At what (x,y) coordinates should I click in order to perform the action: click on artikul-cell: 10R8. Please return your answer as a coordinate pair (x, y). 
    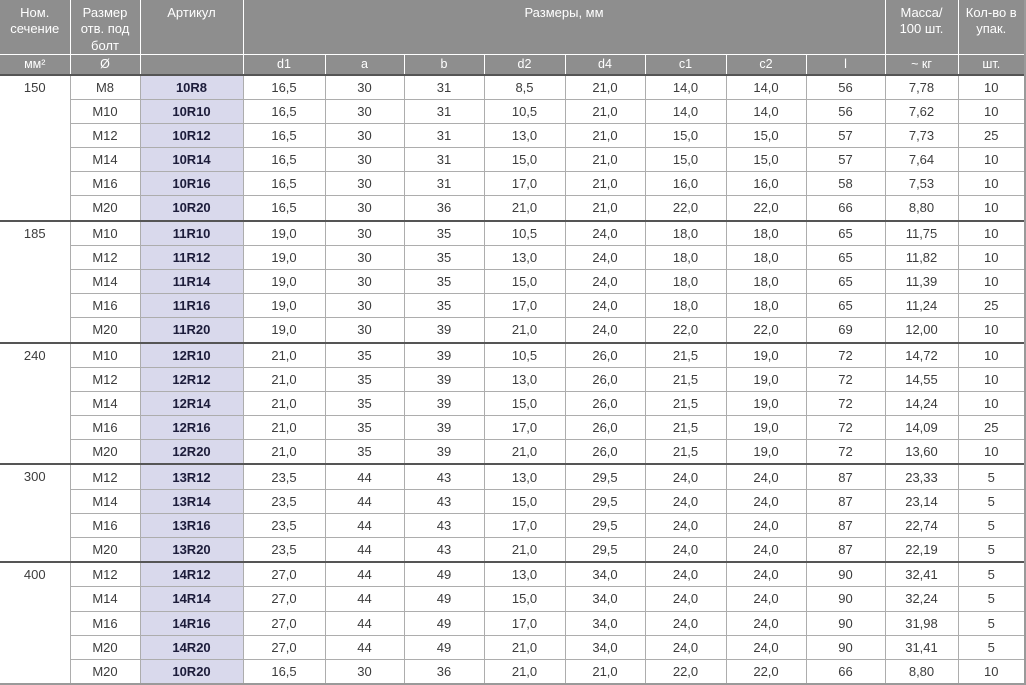
    Looking at the image, I should click on (191, 87).